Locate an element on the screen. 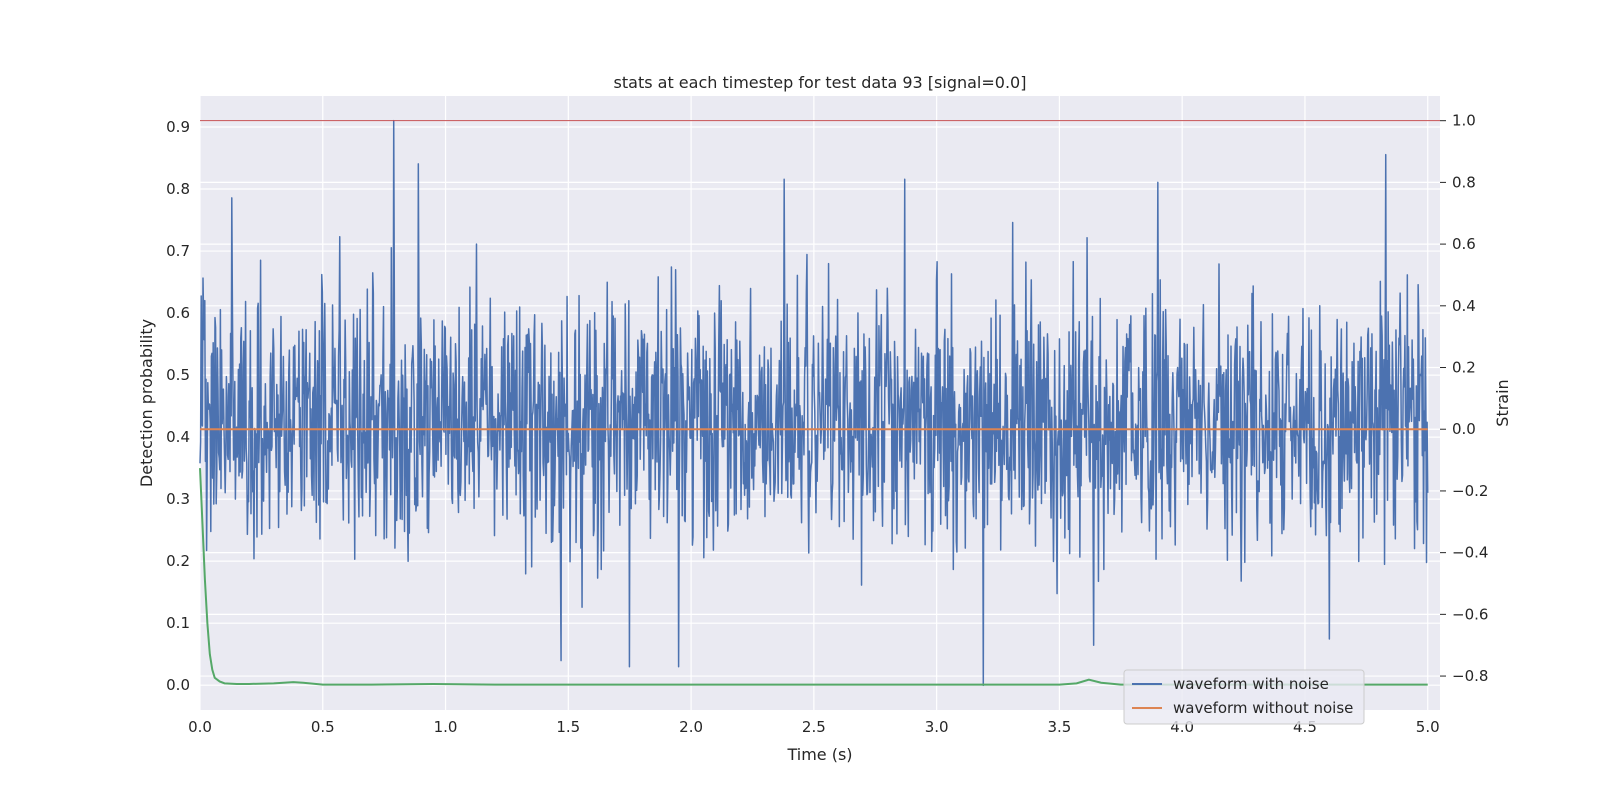  x-tick-label: 3.5 is located at coordinates (1059, 727).